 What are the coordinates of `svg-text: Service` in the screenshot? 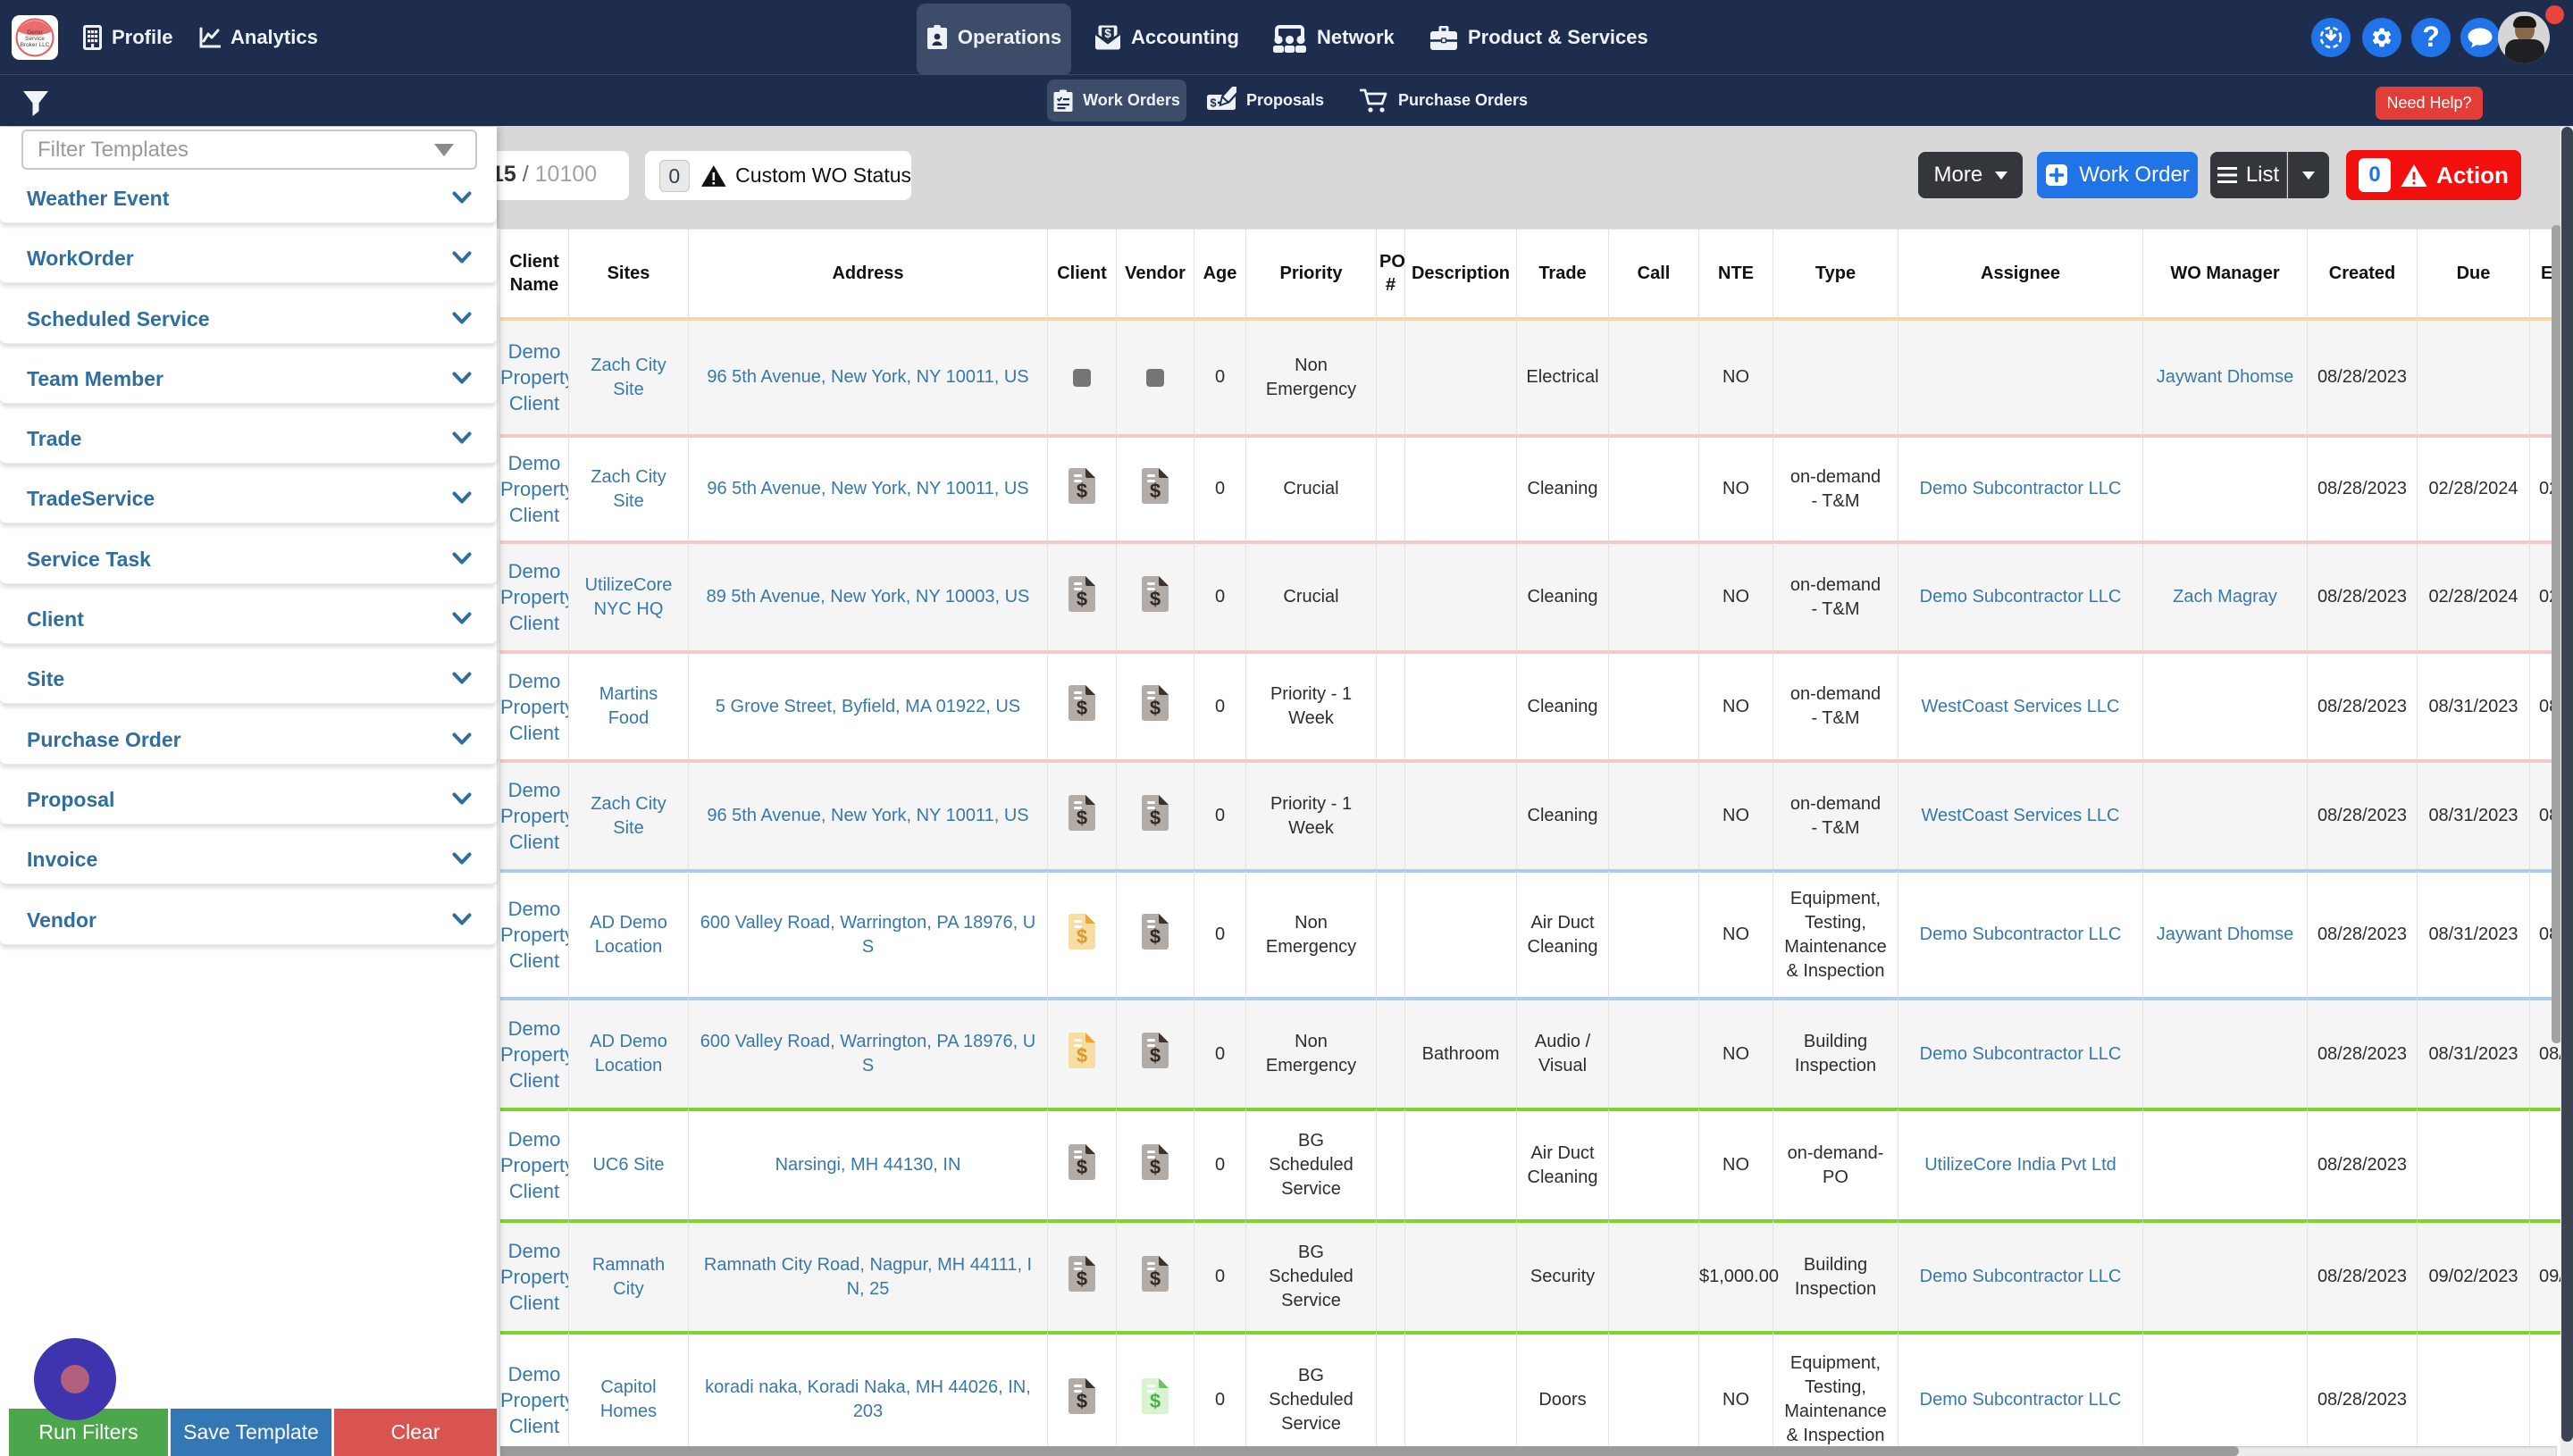 It's located at (35, 39).